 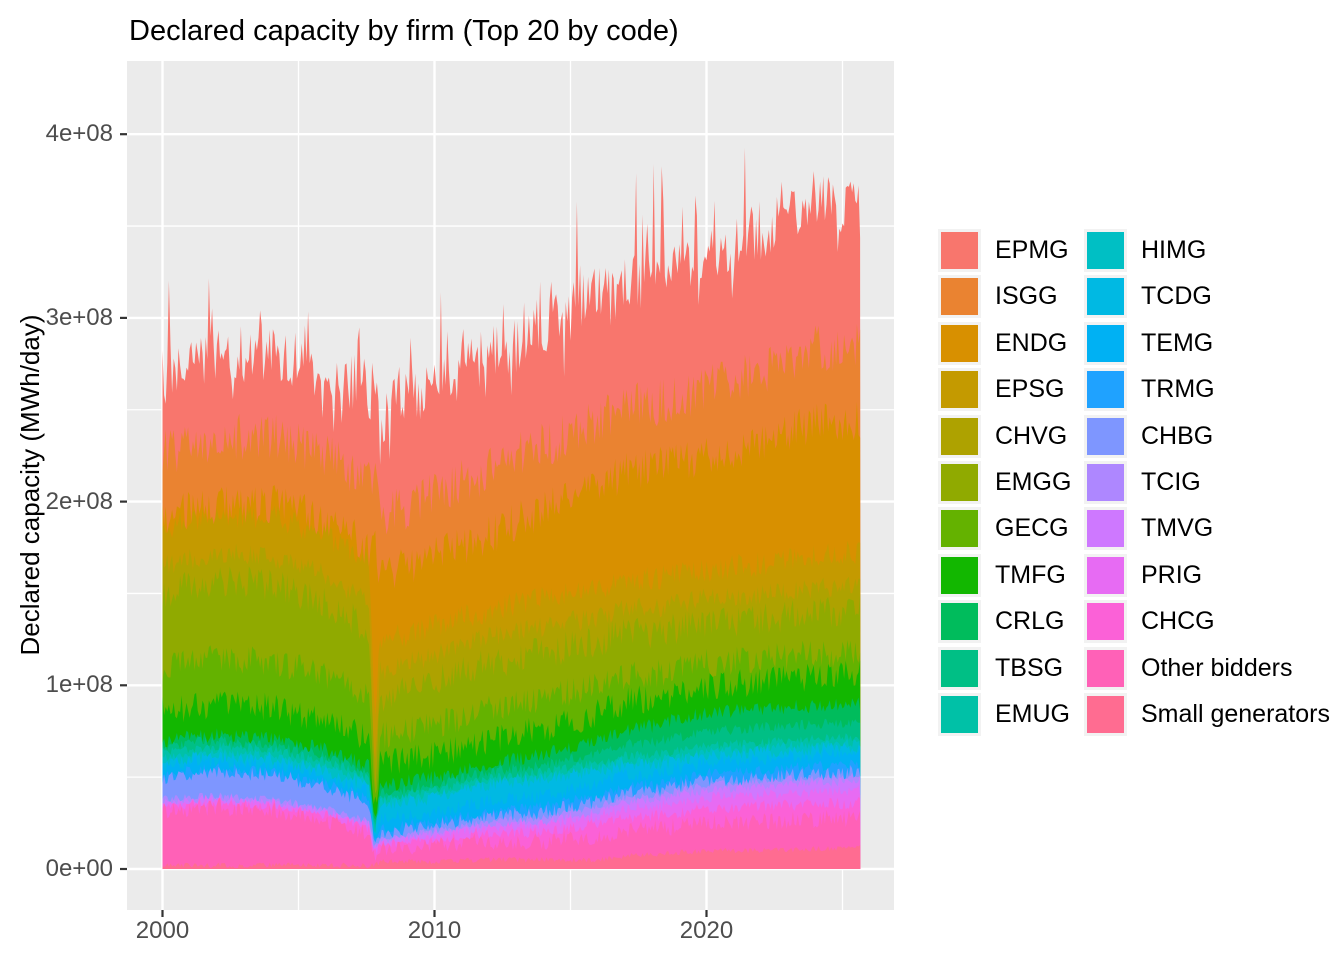 I want to click on legend-swatch-prig, so click(x=1105, y=575).